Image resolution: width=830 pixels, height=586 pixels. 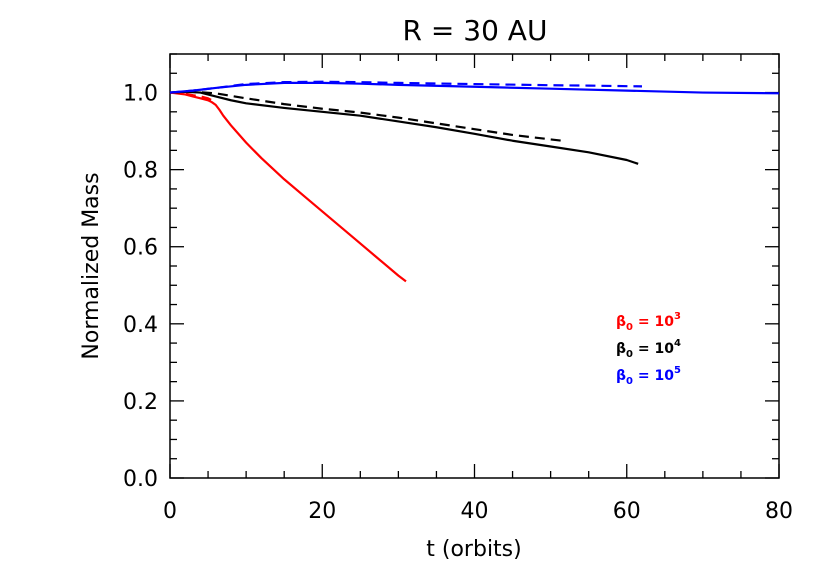 What do you see at coordinates (91, 265) in the screenshot?
I see `y-axis-label: Normalized Mass` at bounding box center [91, 265].